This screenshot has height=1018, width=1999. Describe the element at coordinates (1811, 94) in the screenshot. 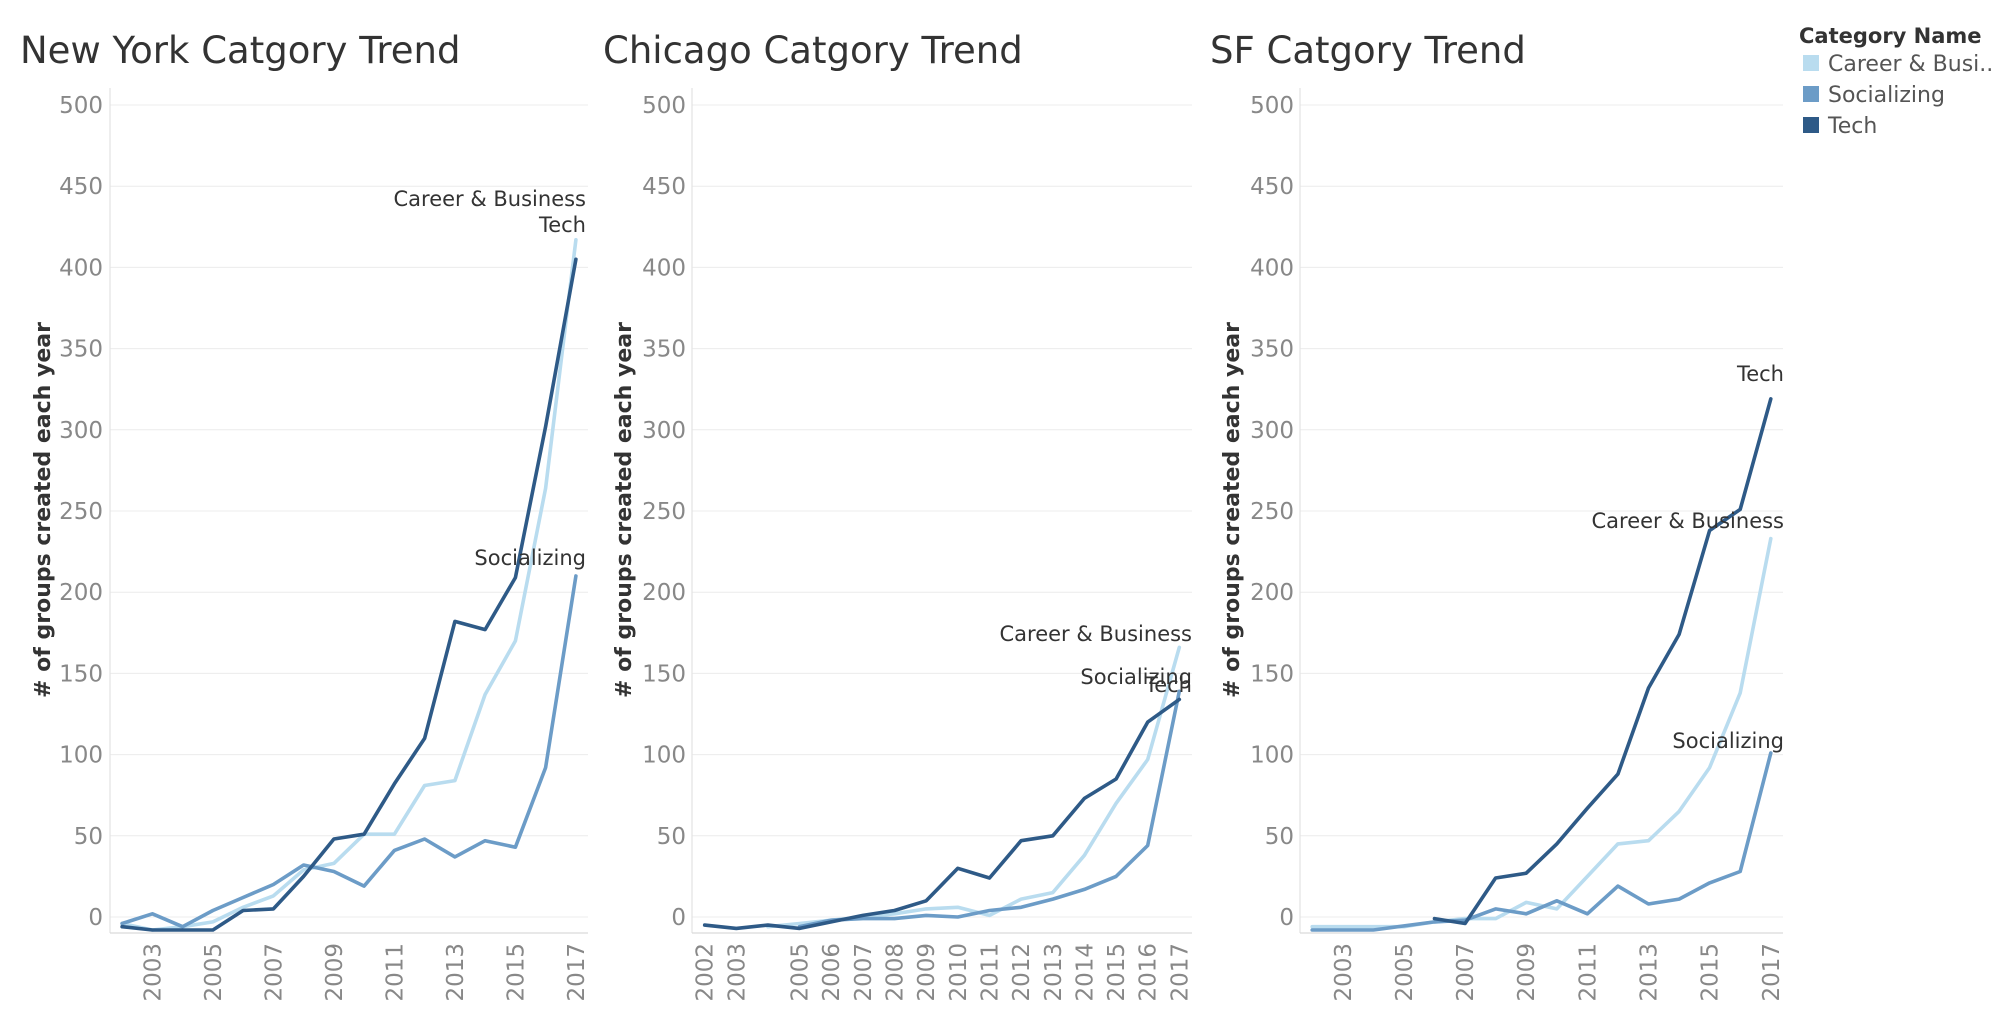

I see `legend-swatch-socializing` at that location.